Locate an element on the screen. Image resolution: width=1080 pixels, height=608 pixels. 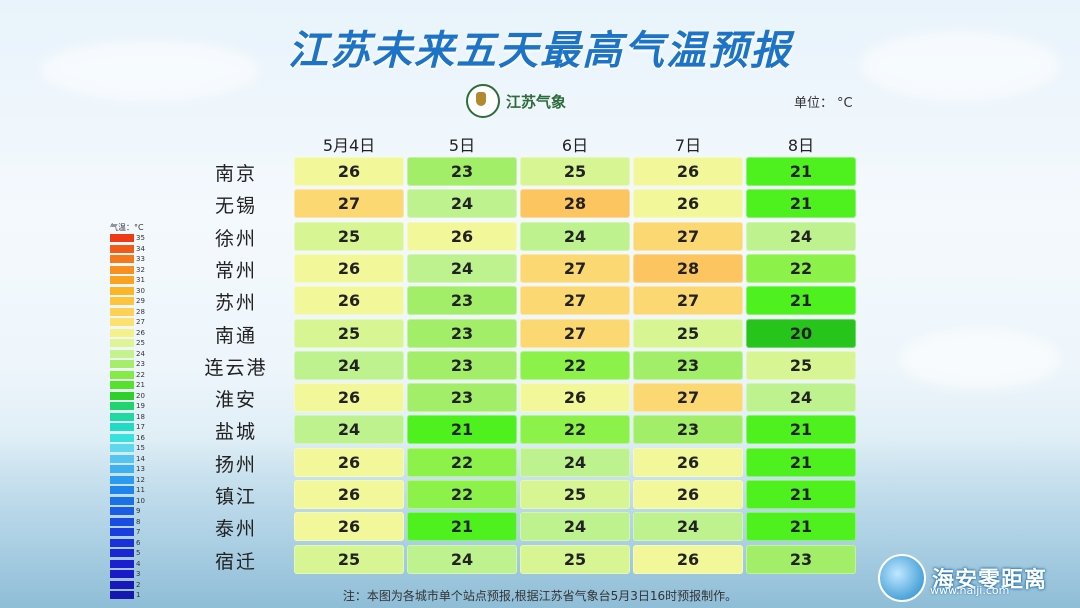
brand-logo-icon is located at coordinates (902, 578).